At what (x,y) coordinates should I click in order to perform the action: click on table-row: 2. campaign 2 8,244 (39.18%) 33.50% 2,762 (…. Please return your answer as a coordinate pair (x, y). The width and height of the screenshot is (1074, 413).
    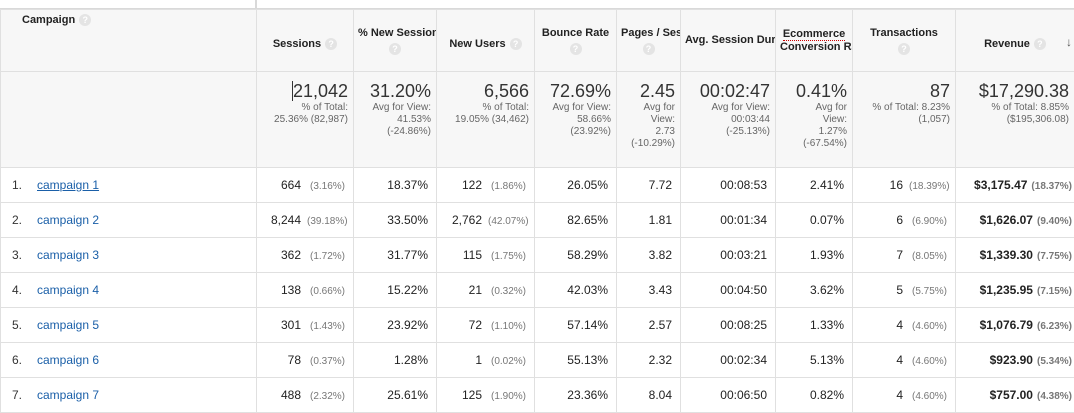
    Looking at the image, I should click on (537, 220).